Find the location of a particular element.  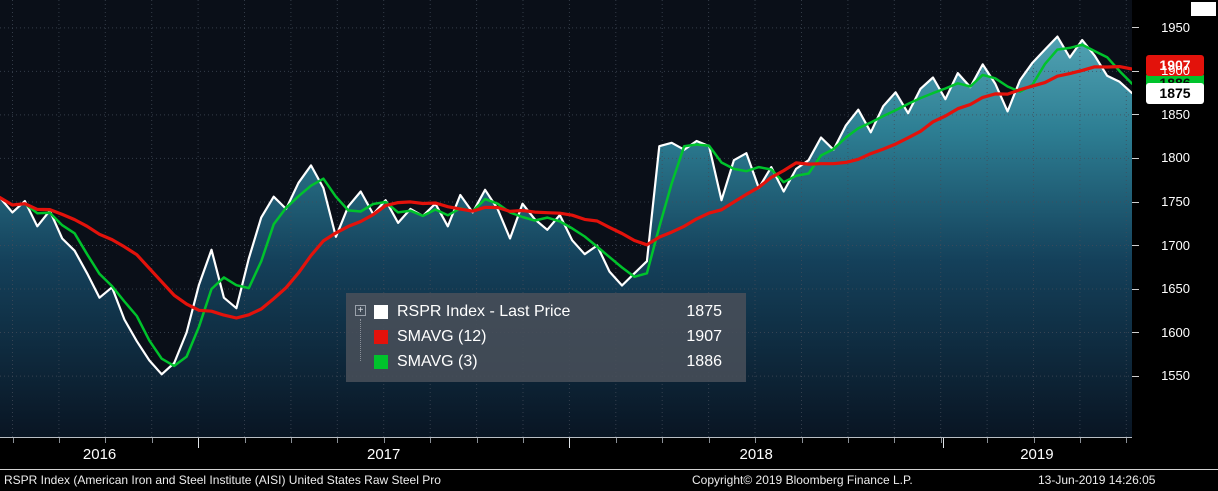

legend-label-smavg12: SMAVG (12) is located at coordinates (442, 336).